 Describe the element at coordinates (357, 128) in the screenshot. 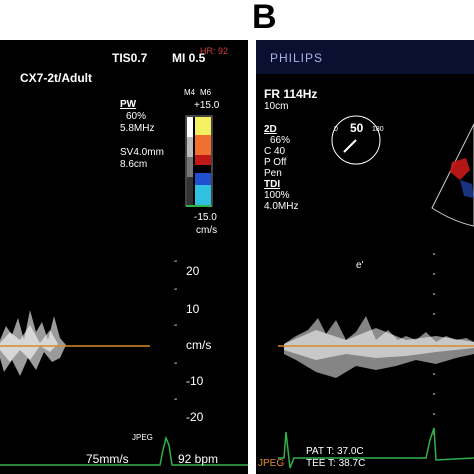

I see `dial-label-center: 50` at that location.